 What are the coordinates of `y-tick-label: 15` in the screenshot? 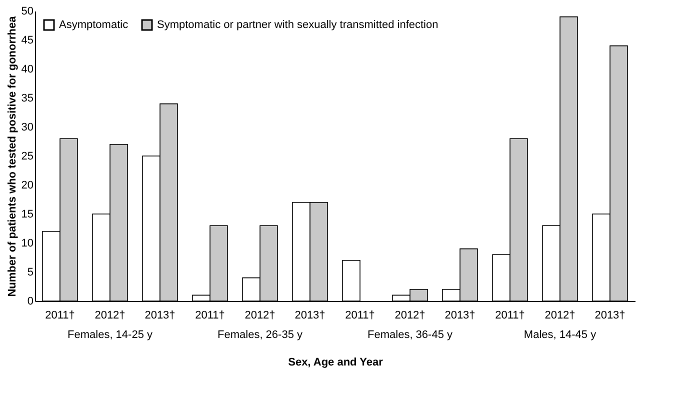 It's located at (27, 214).